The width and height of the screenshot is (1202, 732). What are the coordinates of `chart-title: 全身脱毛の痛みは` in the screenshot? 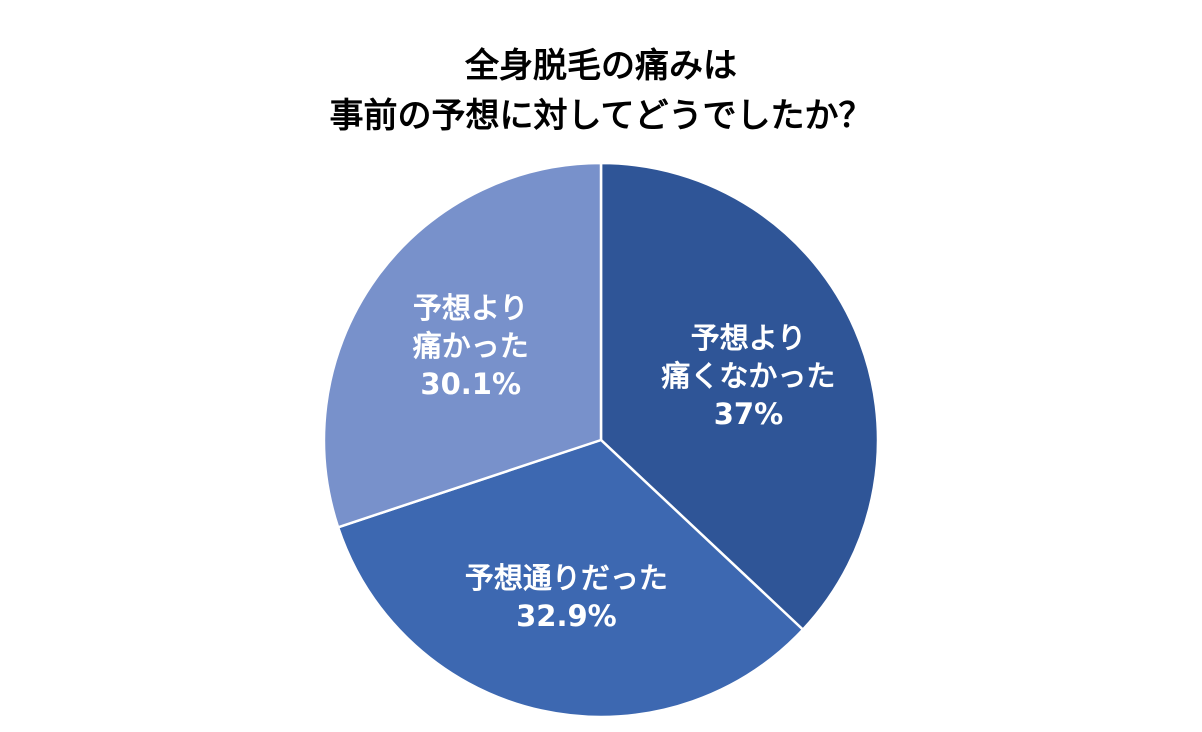 It's located at (601, 66).